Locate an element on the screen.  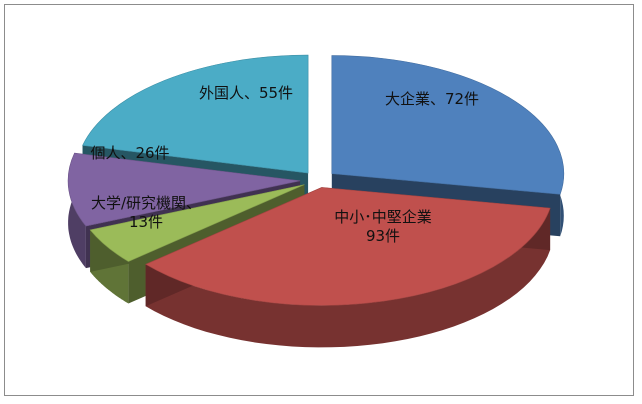
slice-1-label-line: 中小･中堅企業 is located at coordinates (383, 217).